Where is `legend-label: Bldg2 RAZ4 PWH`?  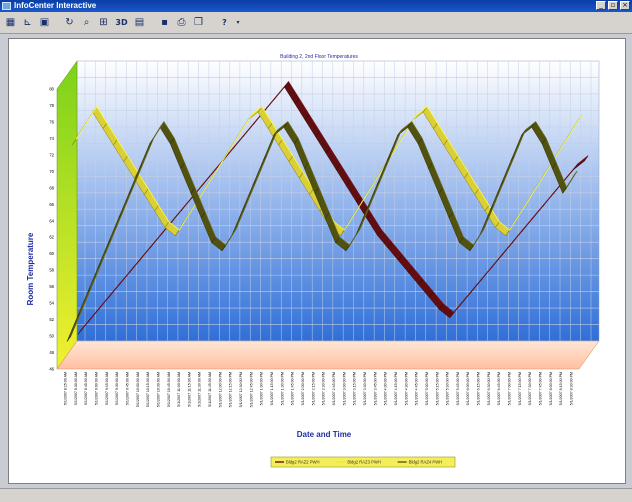 legend-label: Bldg2 RAZ4 PWH is located at coordinates (426, 462).